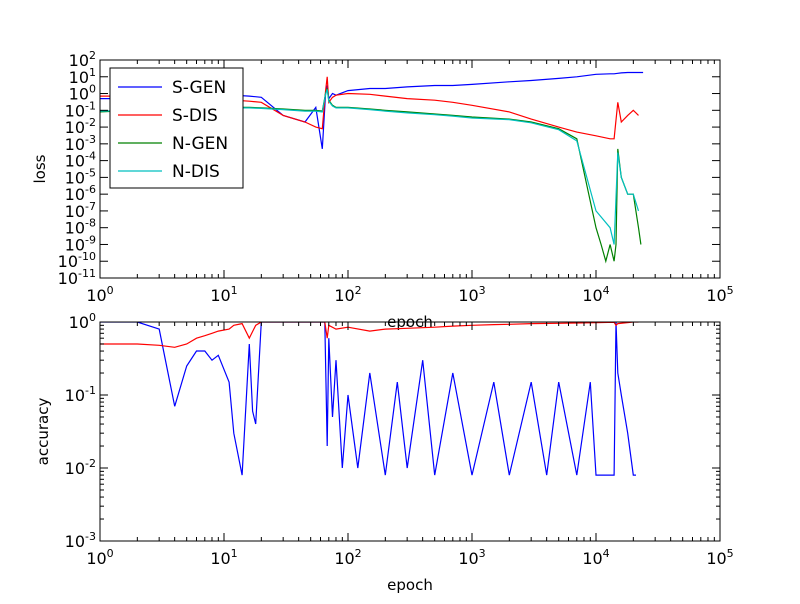  What do you see at coordinates (730, 290) in the screenshot?
I see `x-tick-label-exp: 5` at bounding box center [730, 290].